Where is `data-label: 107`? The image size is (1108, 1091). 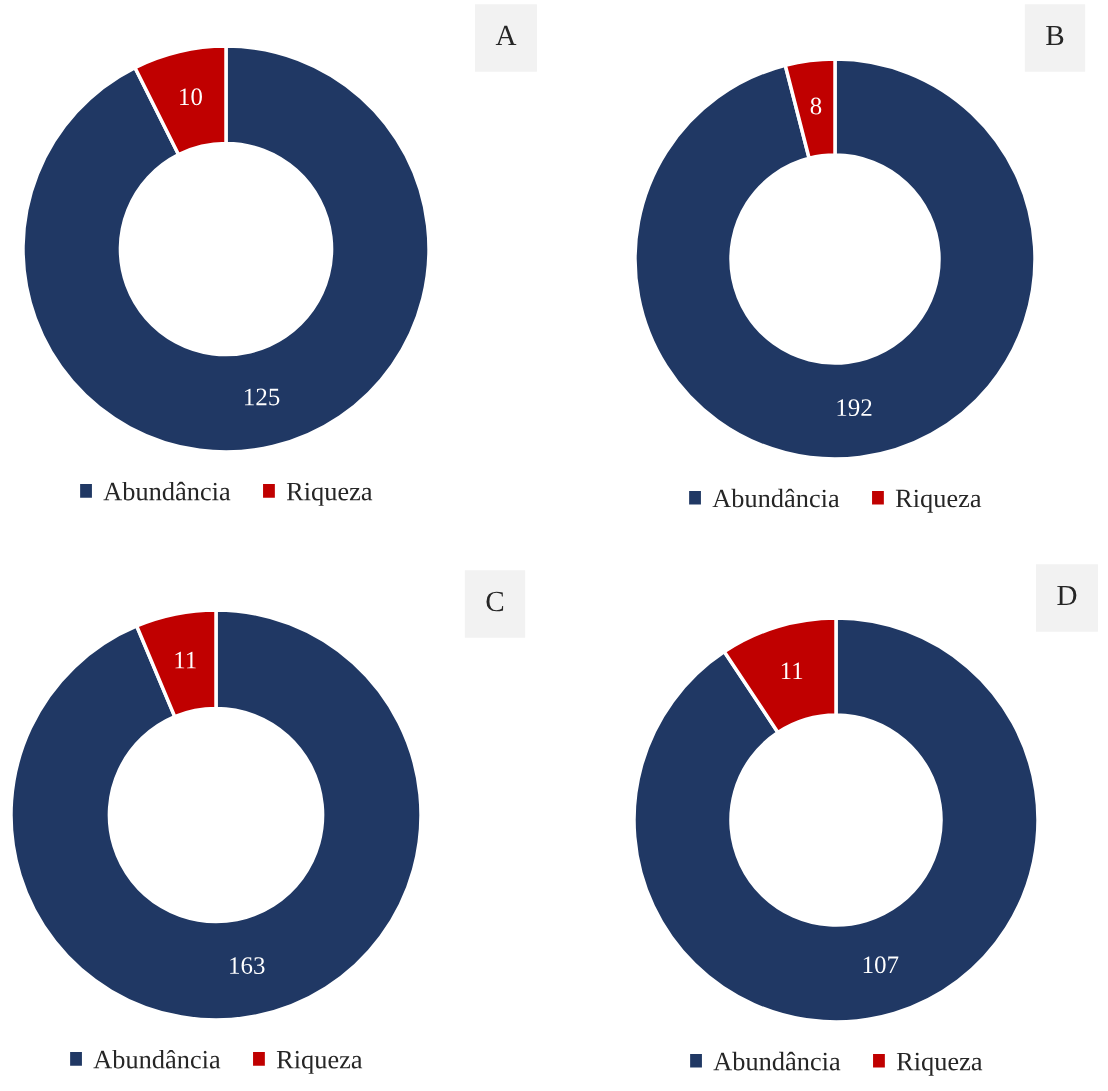 data-label: 107 is located at coordinates (881, 965).